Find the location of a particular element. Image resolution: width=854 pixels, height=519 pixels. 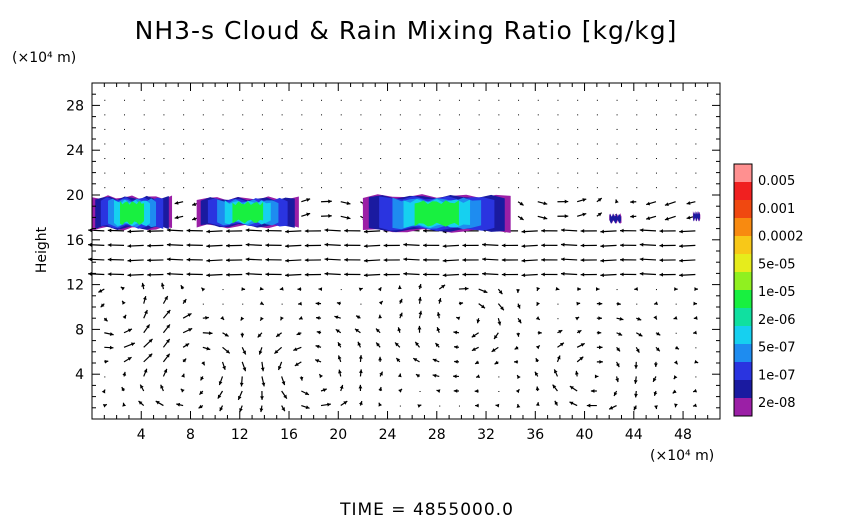

x-tick-label: 28 is located at coordinates (437, 435).